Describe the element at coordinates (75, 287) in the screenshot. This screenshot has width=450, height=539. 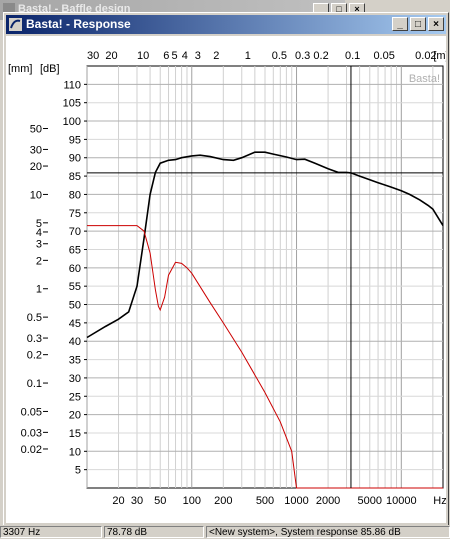
I see `db-tick-label: 55` at that location.